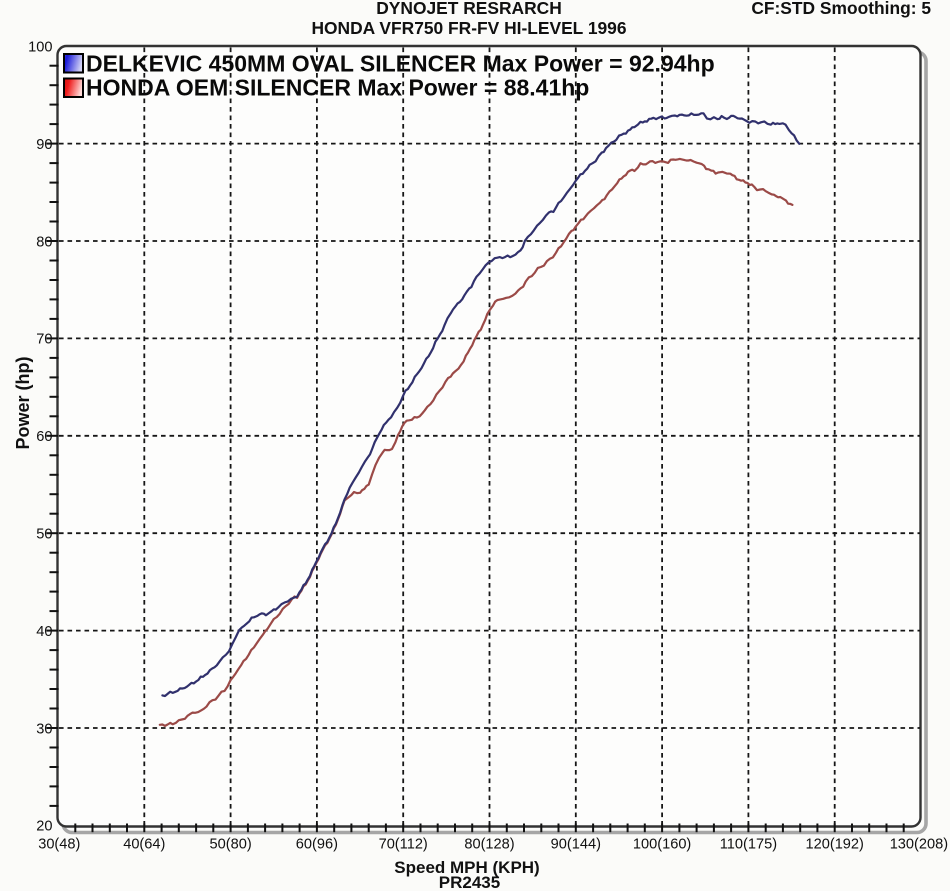 The height and width of the screenshot is (891, 950). Describe the element at coordinates (23, 402) in the screenshot. I see `svg-text: Power (hp)` at that location.